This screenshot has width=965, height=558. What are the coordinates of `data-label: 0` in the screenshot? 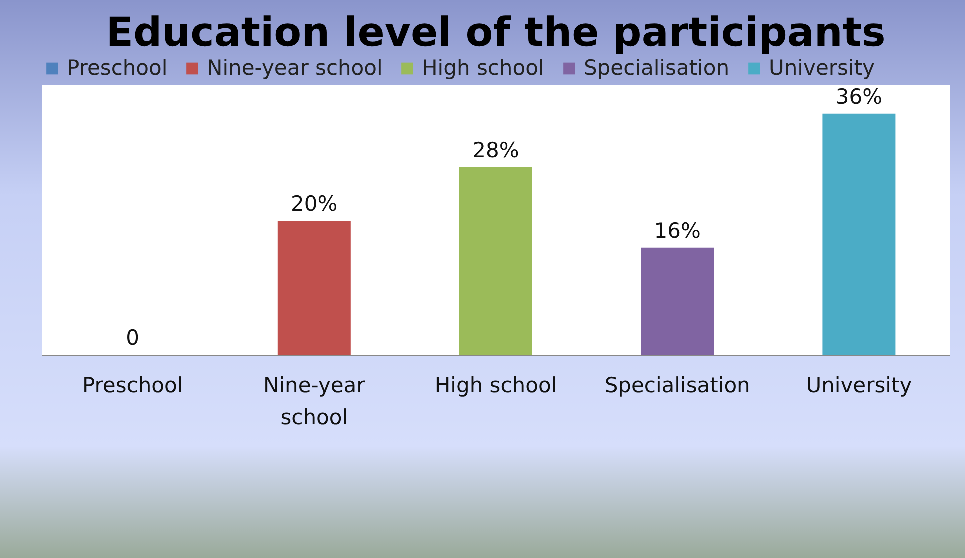 It's located at (133, 338).